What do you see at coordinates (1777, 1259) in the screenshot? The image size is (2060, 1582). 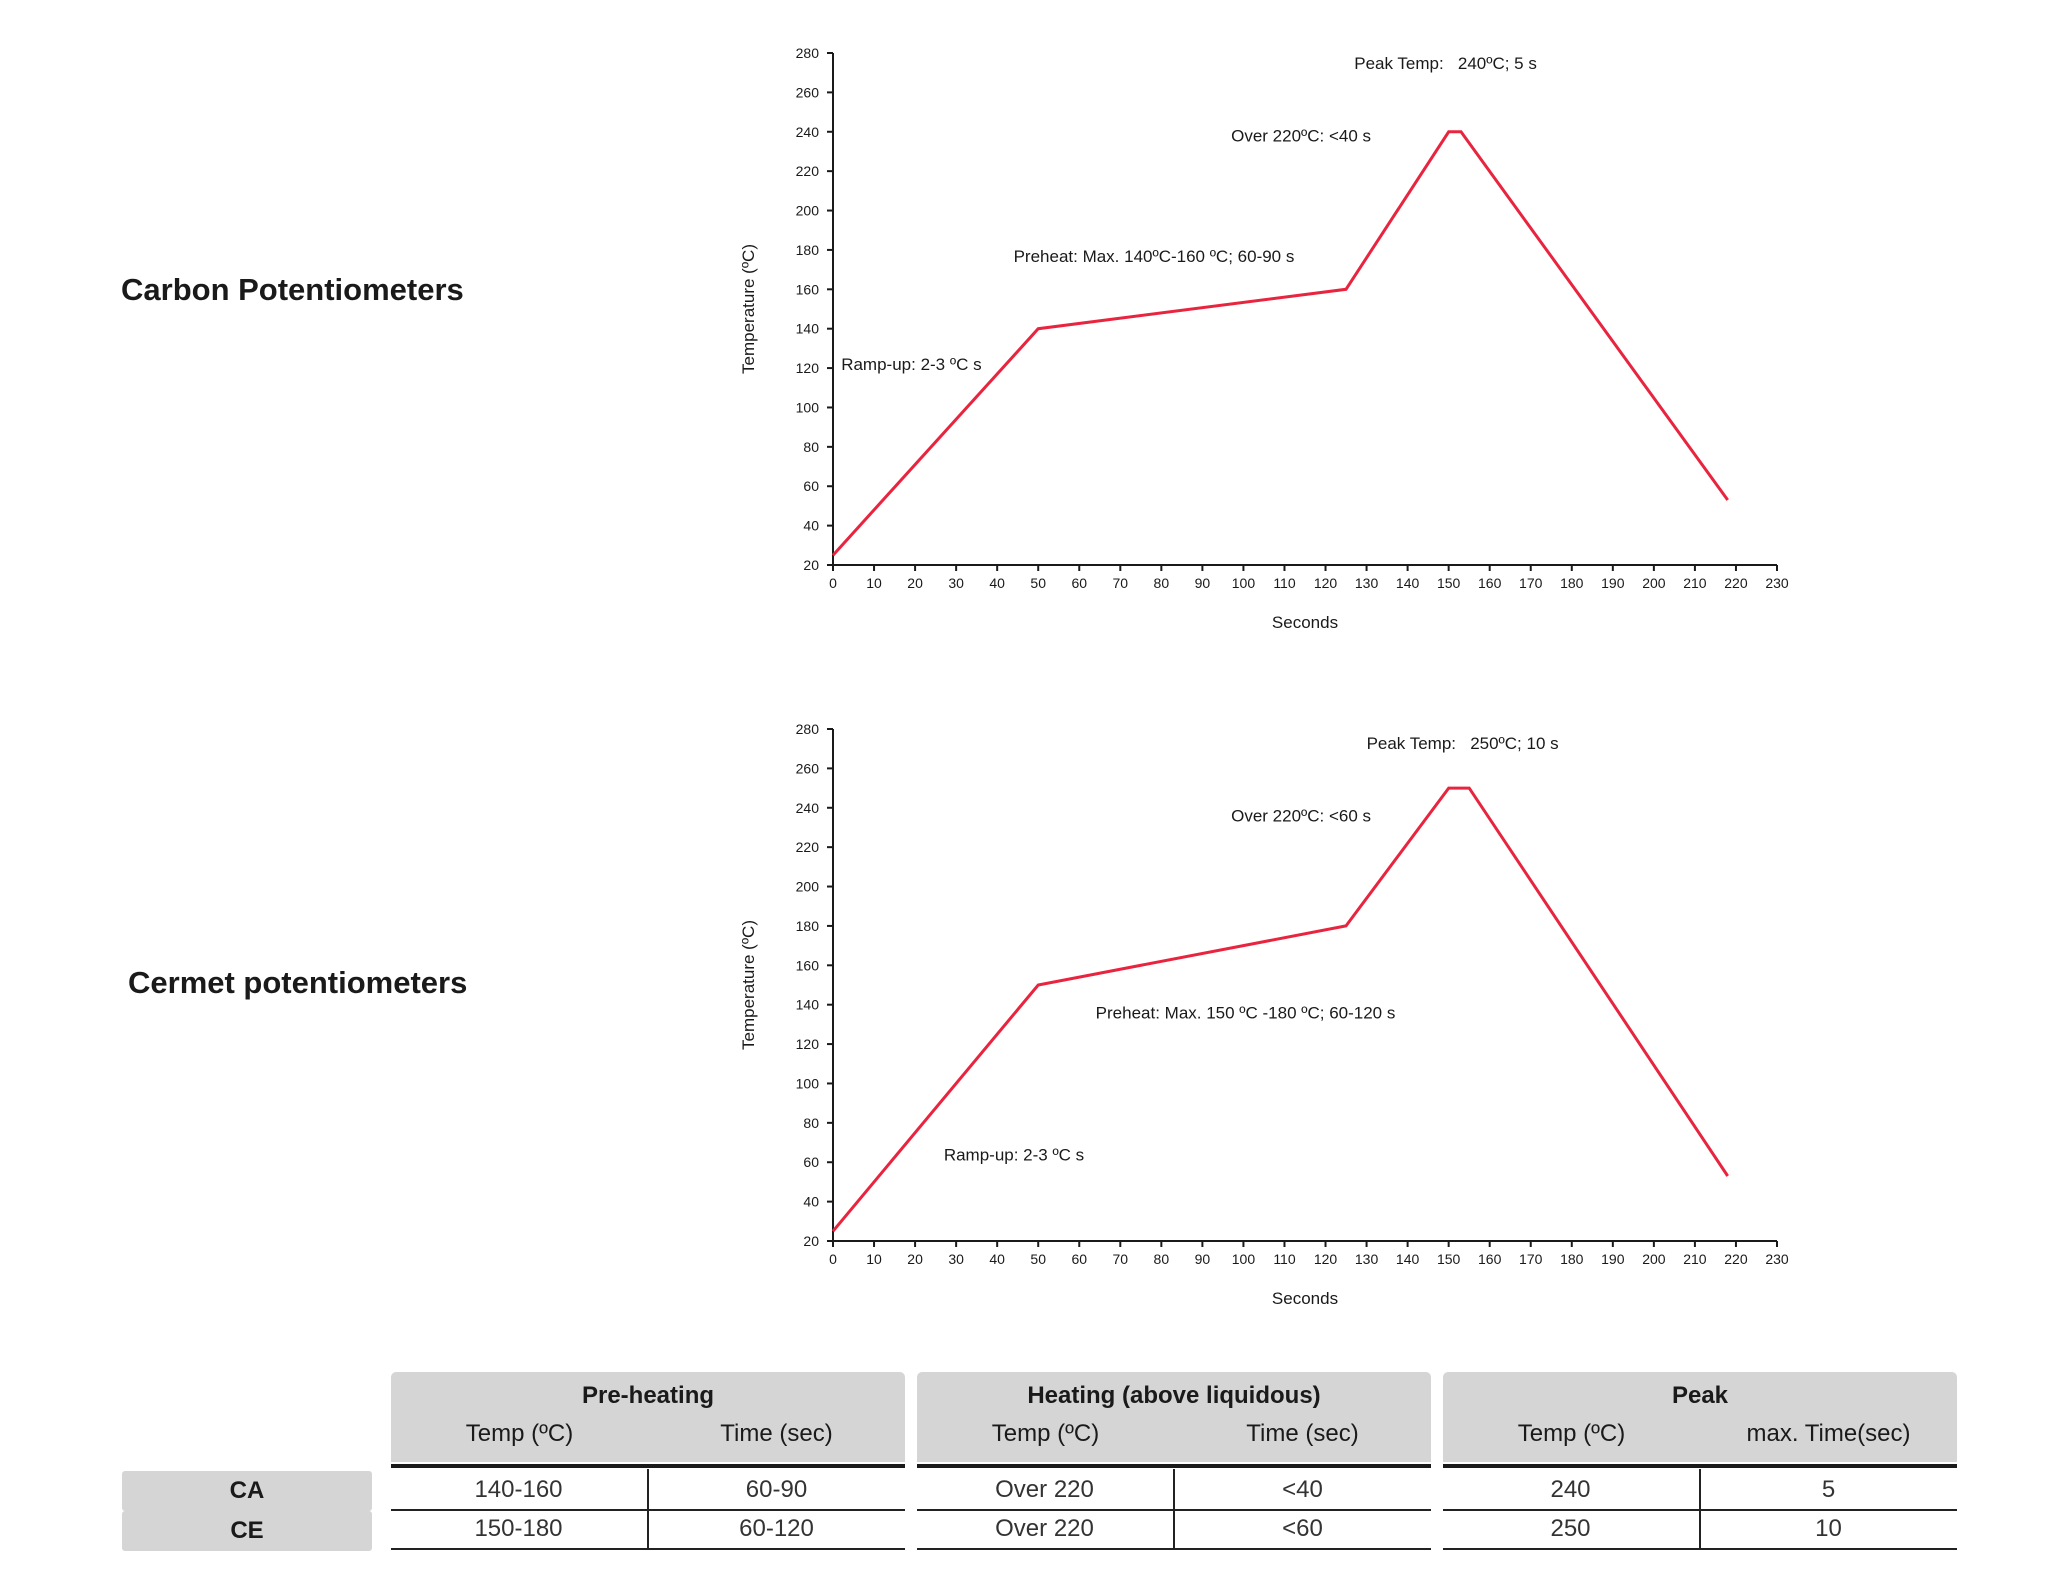 I see `x-tick-label: 230` at bounding box center [1777, 1259].